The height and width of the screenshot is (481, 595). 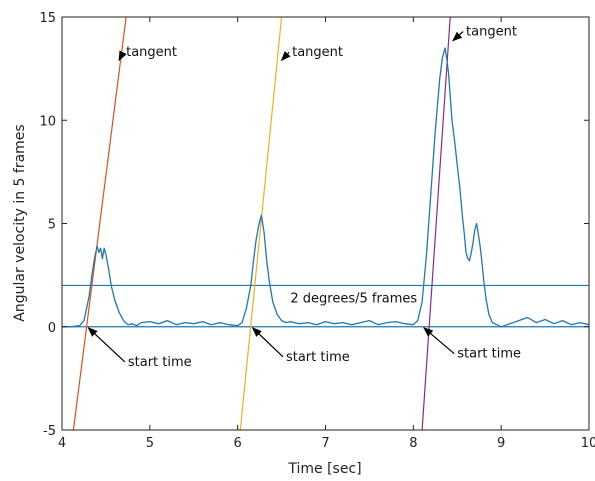 What do you see at coordinates (150, 443) in the screenshot?
I see `x-tick-label: 5` at bounding box center [150, 443].